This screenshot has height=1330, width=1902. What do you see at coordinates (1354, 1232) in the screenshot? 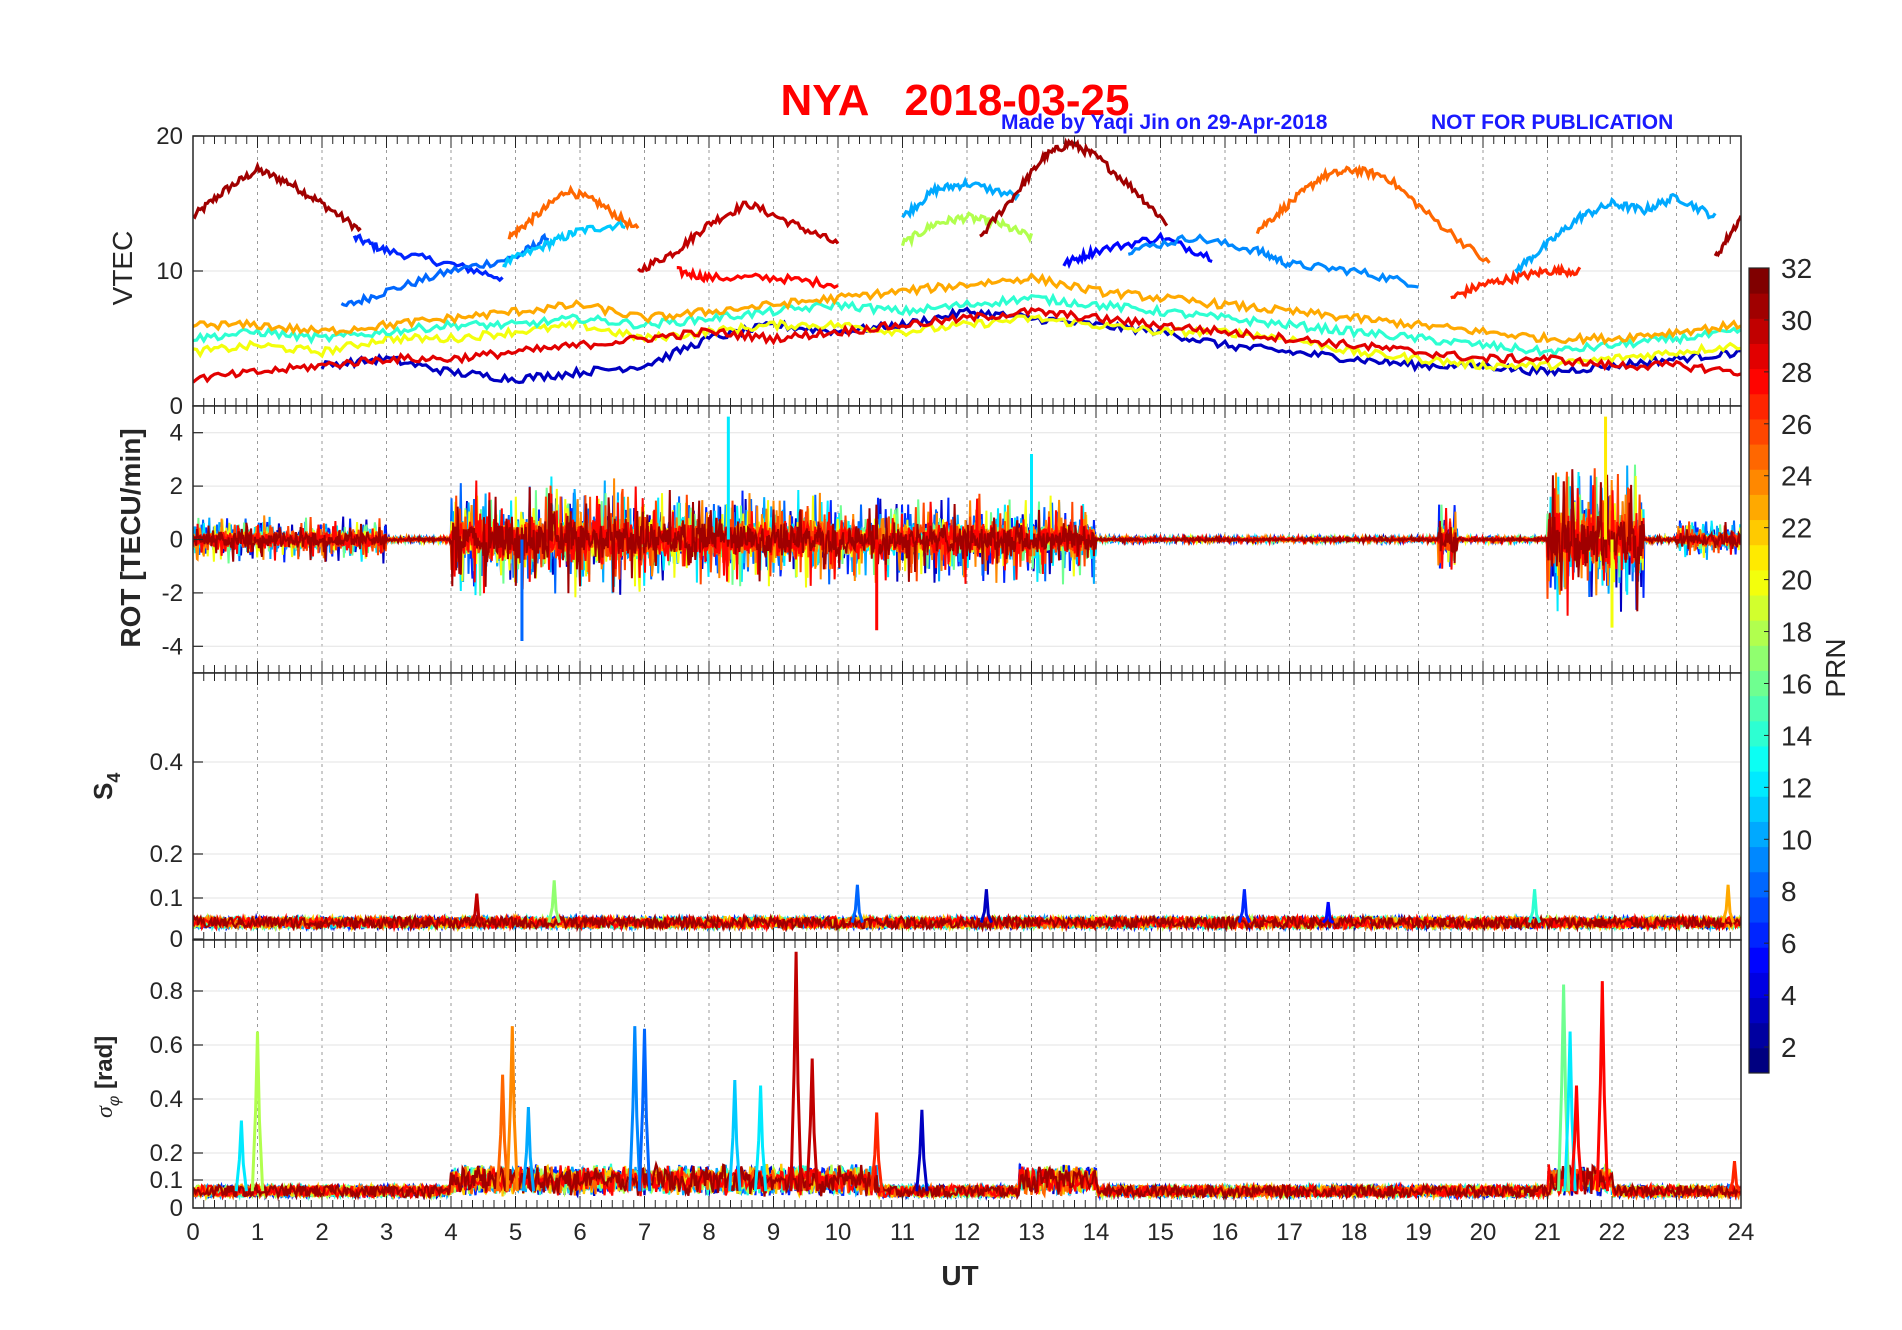
I see `ut-xtick-label: 18` at bounding box center [1354, 1232].